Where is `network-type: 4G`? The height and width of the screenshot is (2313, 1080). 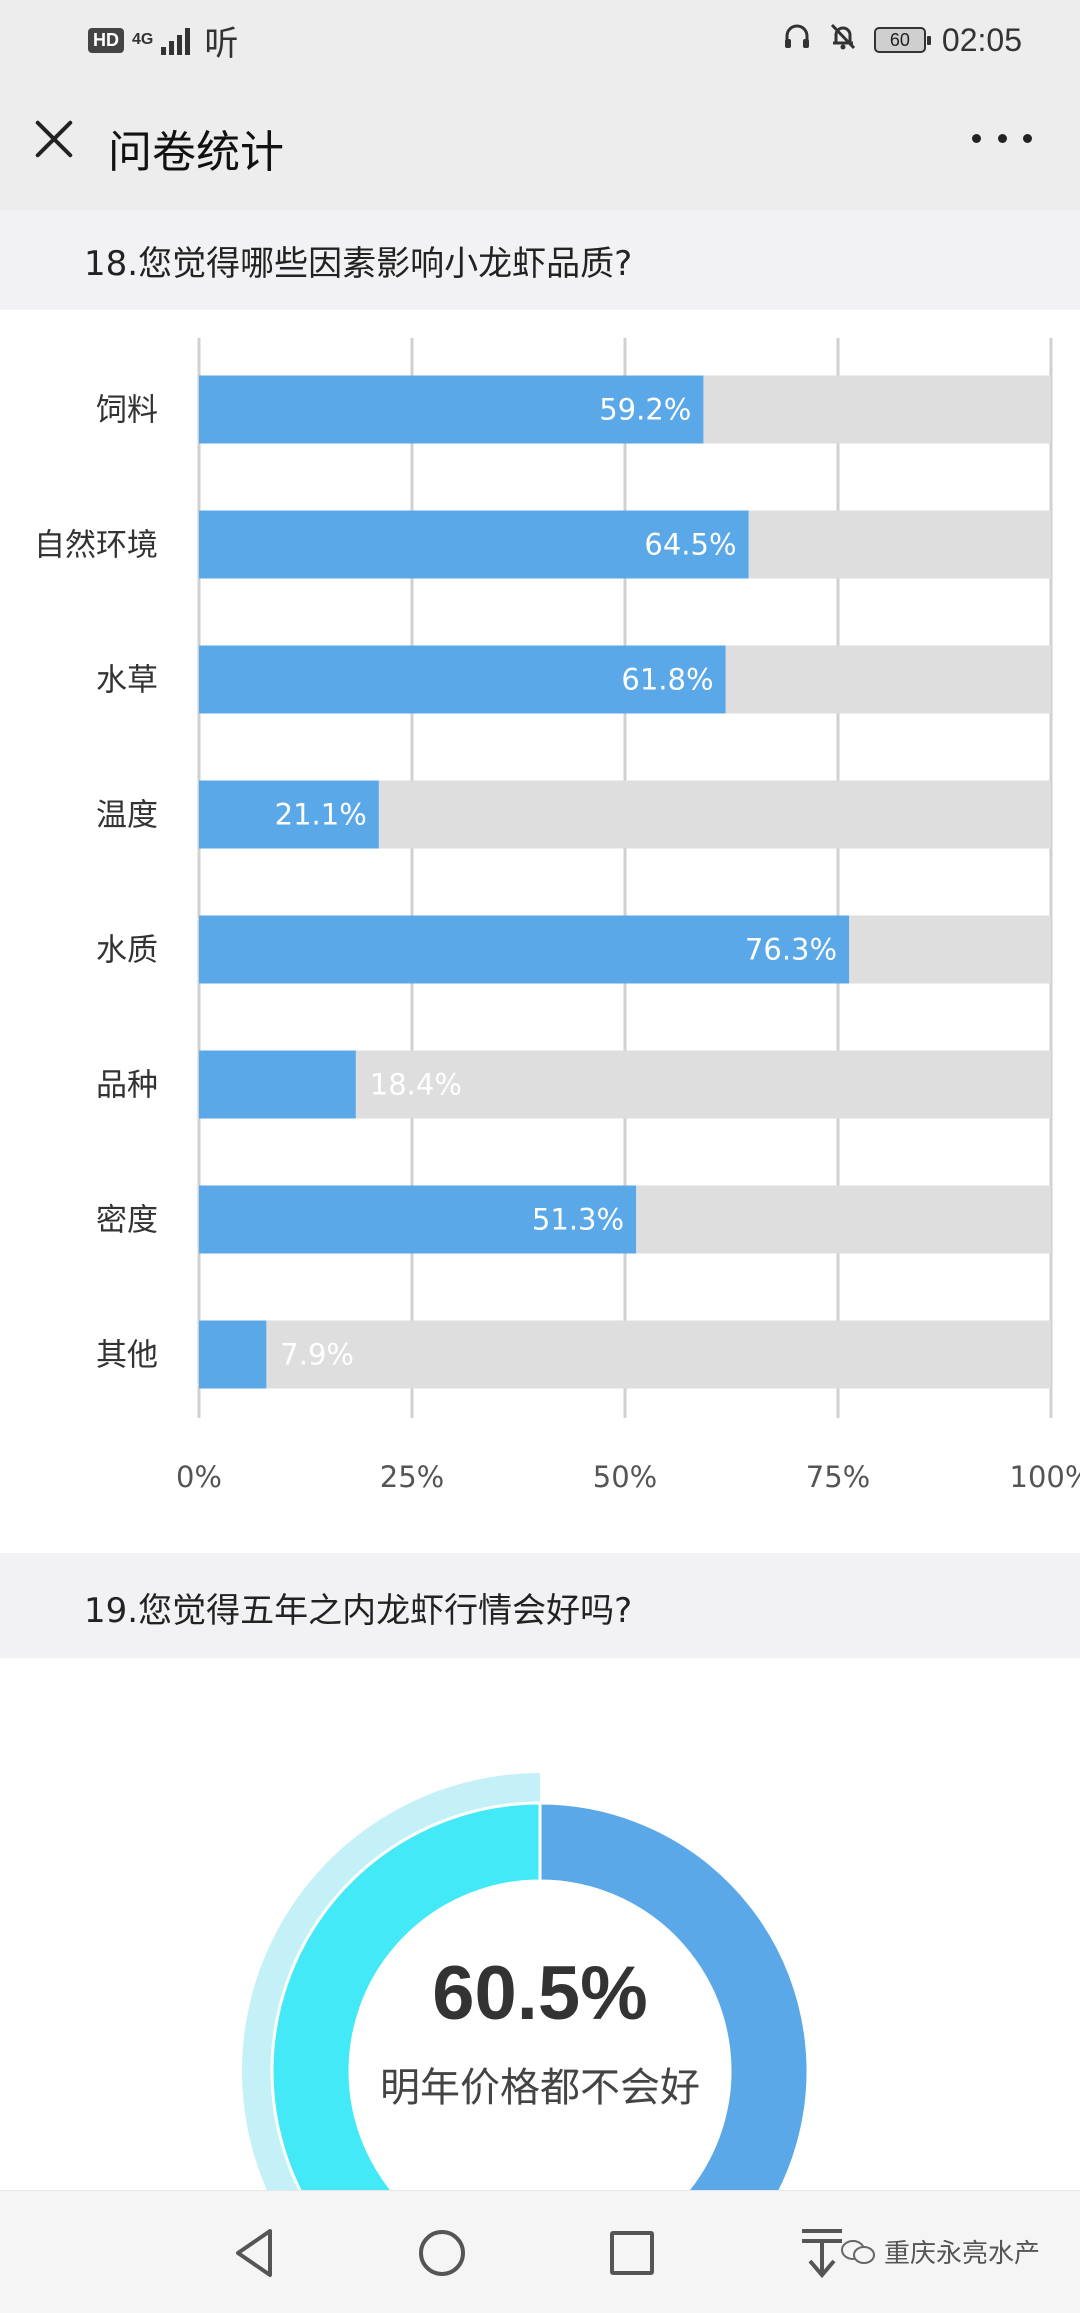
network-type: 4G is located at coordinates (143, 39).